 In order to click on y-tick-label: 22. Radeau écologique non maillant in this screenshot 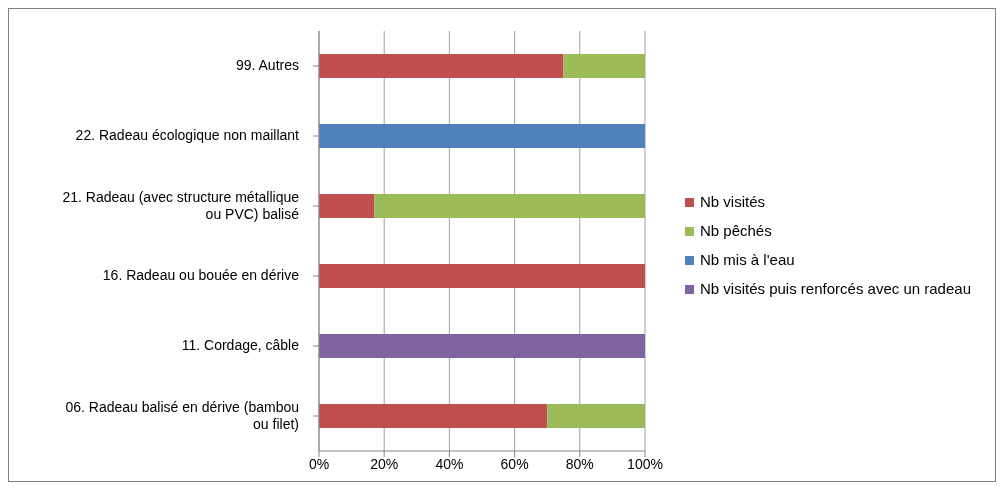, I will do `click(187, 134)`.